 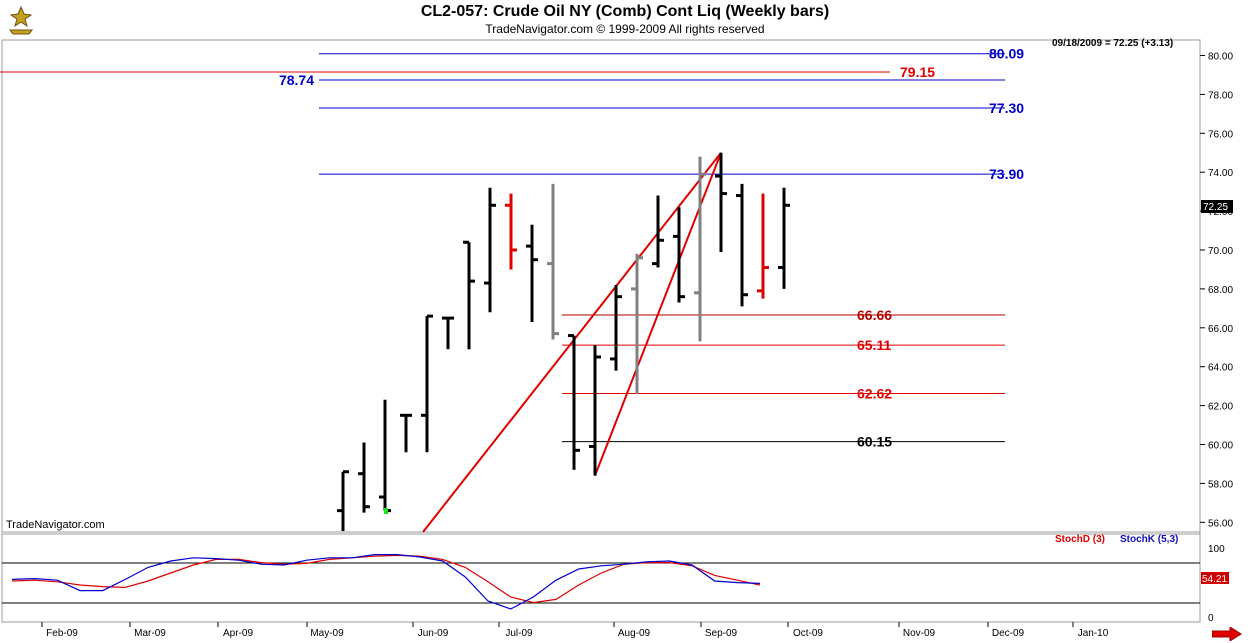 I want to click on stoch-axis-tick-0: 0, so click(x=1211, y=618).